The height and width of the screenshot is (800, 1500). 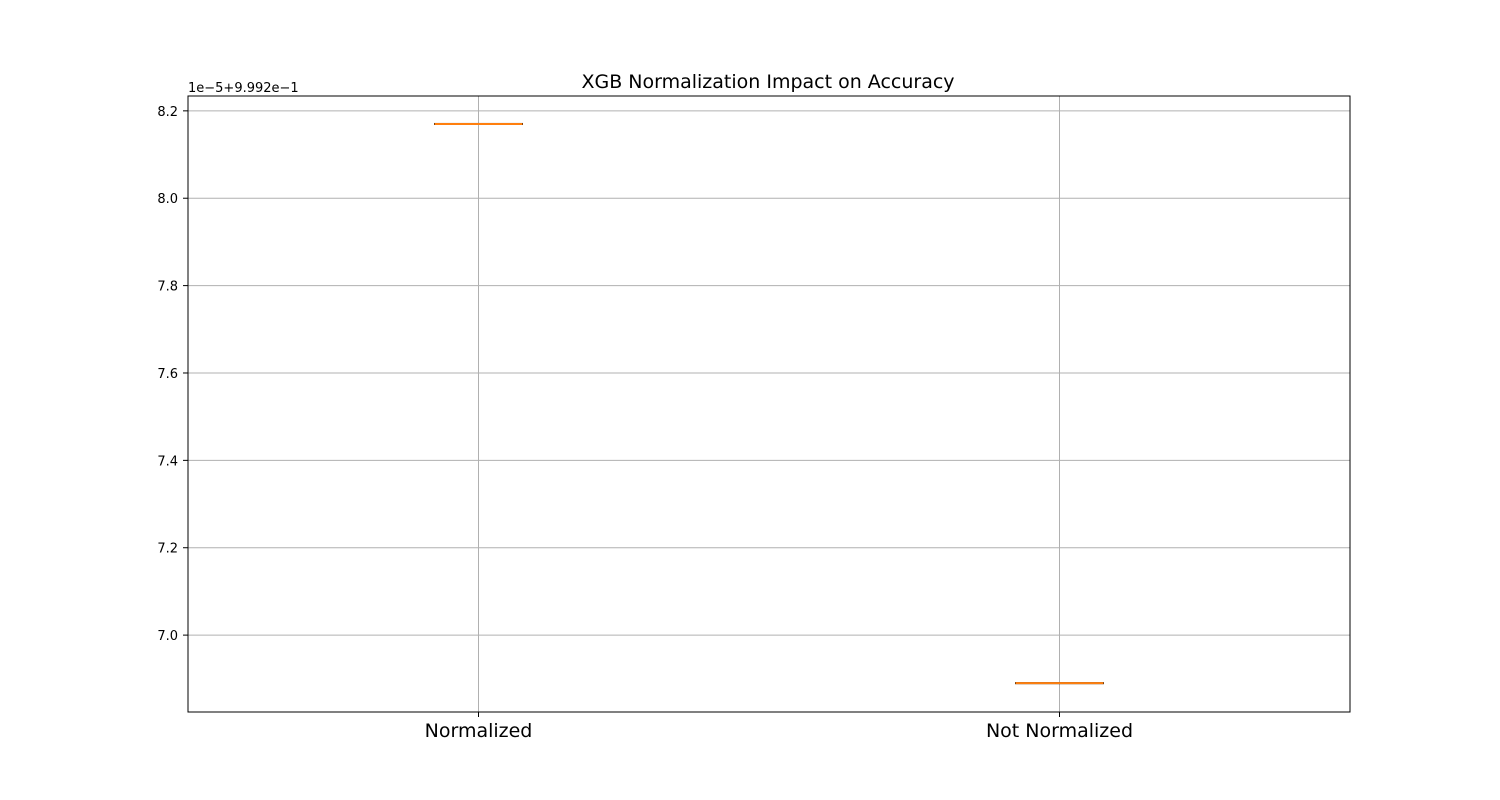 I want to click on y-tick-label: 7.4, so click(x=167, y=461).